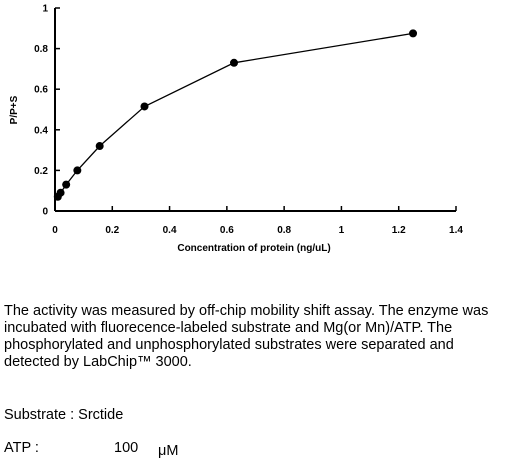  Describe the element at coordinates (227, 230) in the screenshot. I see `x-tick-label: 0.6` at that location.